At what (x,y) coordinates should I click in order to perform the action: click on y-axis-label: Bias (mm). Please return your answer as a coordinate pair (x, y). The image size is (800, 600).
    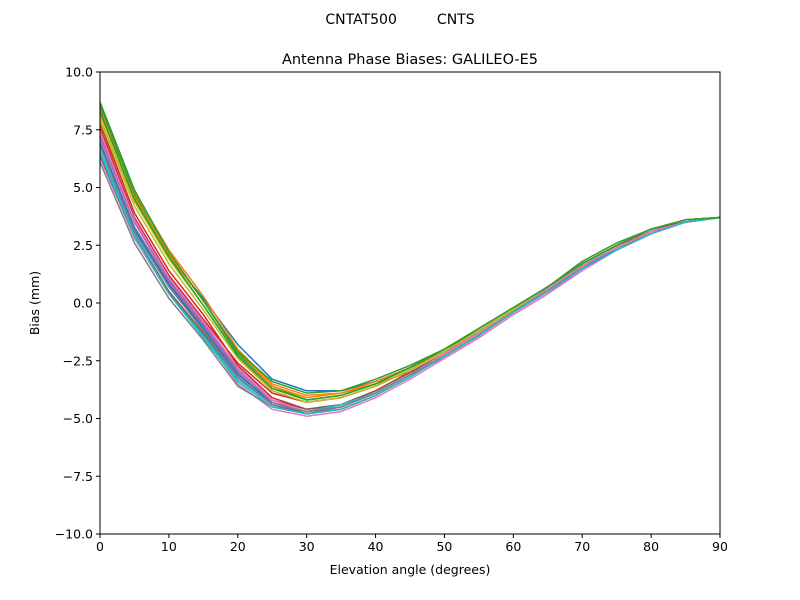
    Looking at the image, I should click on (34, 303).